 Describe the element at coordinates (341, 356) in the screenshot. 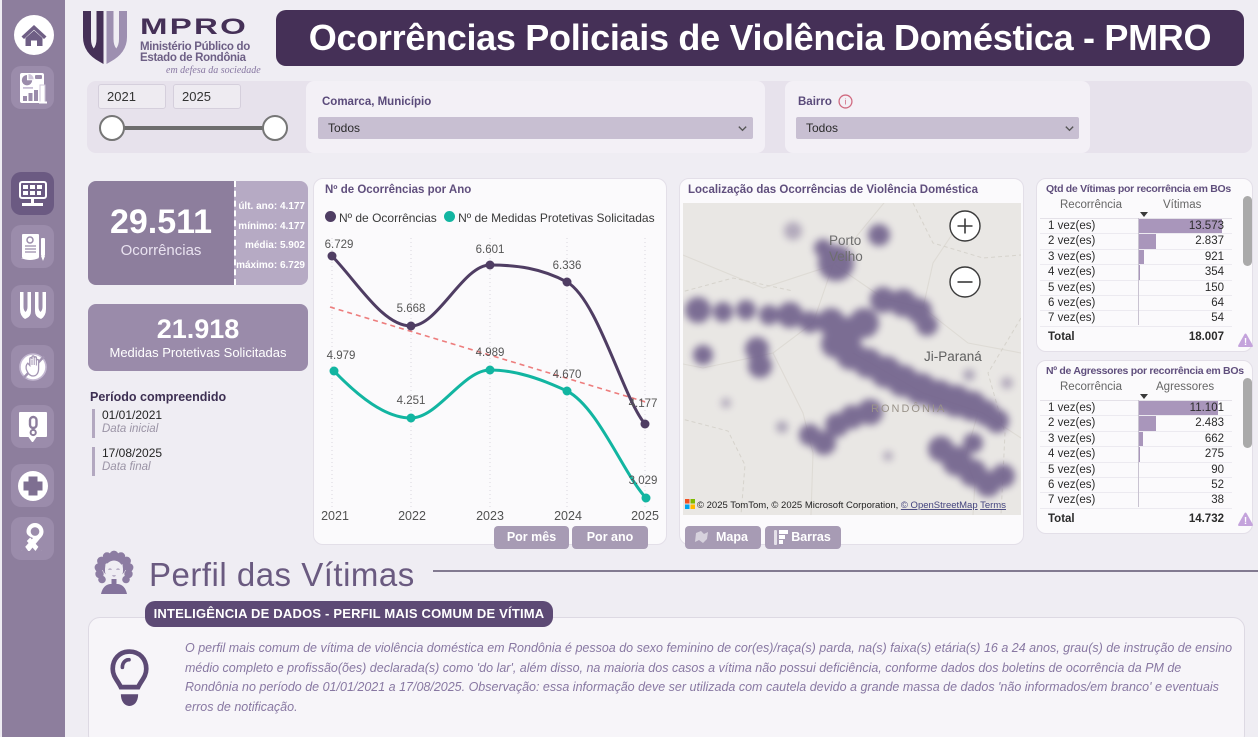

I see `svg-text: 4.979` at that location.